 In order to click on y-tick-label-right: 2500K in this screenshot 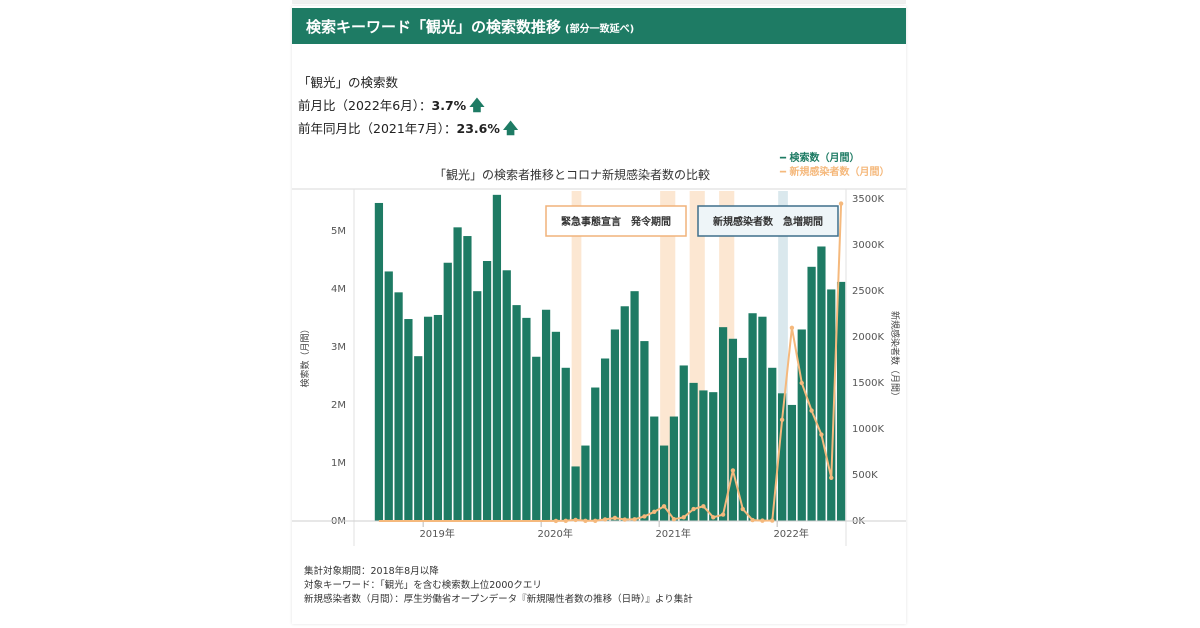, I will do `click(868, 291)`.